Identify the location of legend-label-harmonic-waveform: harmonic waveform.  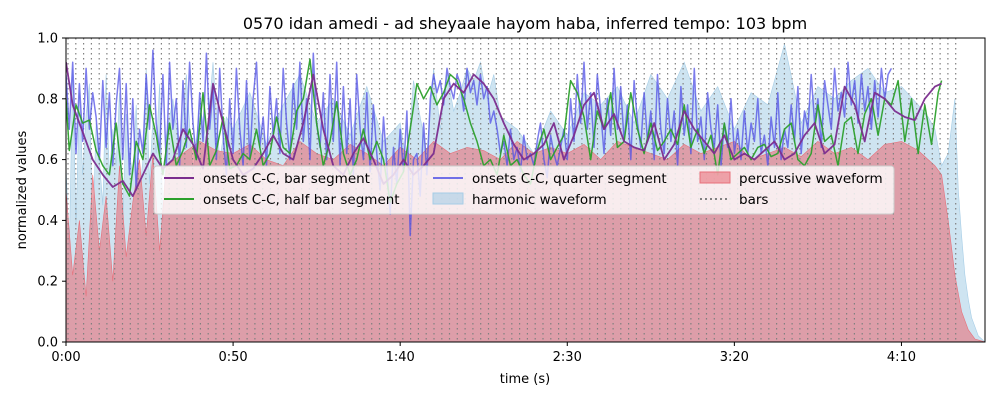
(539, 200).